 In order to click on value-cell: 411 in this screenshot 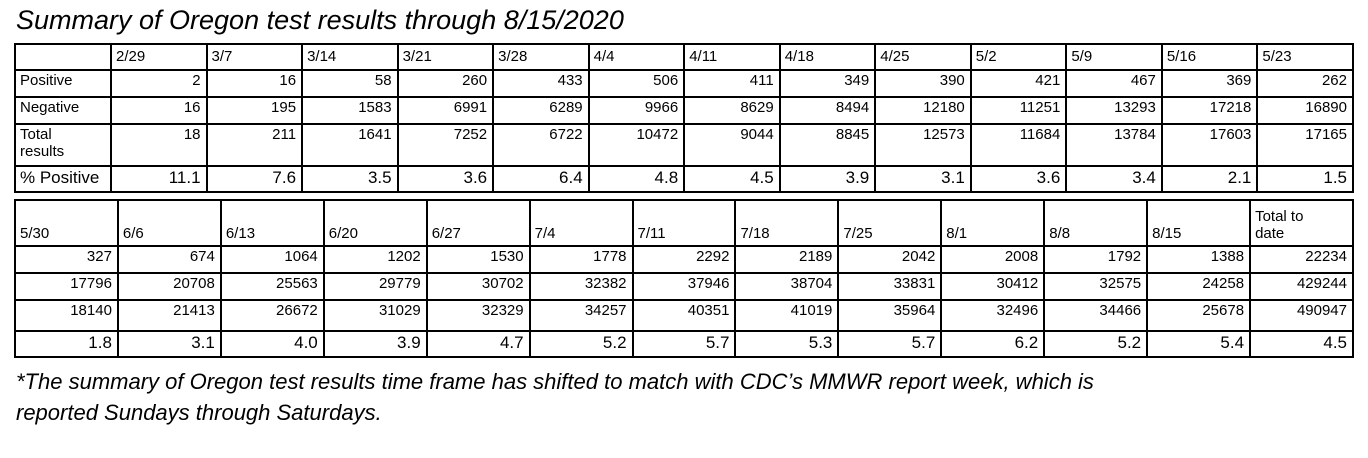, I will do `click(732, 83)`.